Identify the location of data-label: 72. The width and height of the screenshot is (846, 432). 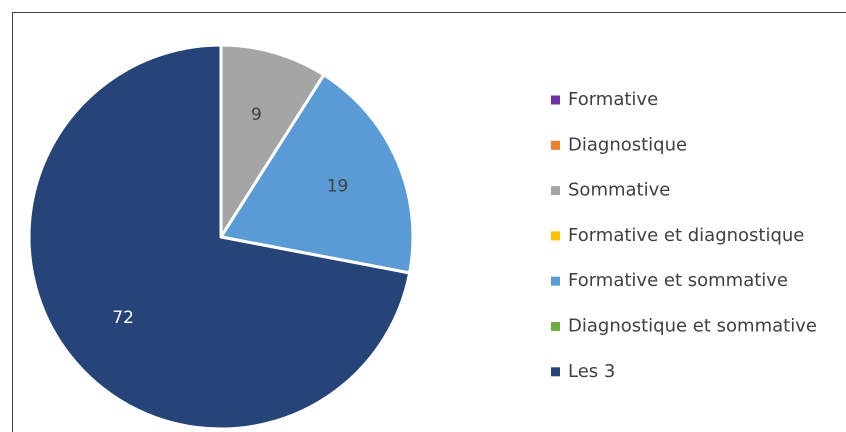
(123, 318).